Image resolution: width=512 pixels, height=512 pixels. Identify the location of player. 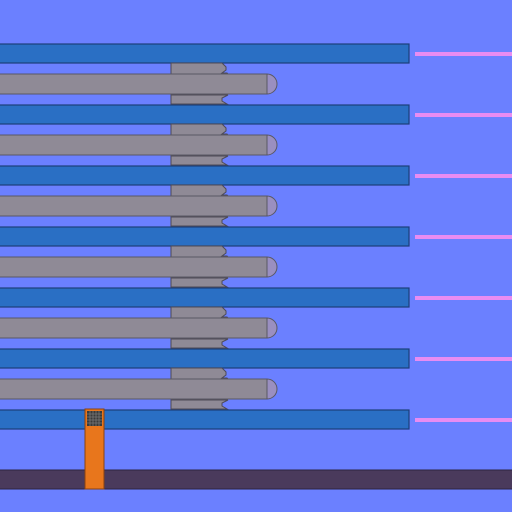
(94, 449).